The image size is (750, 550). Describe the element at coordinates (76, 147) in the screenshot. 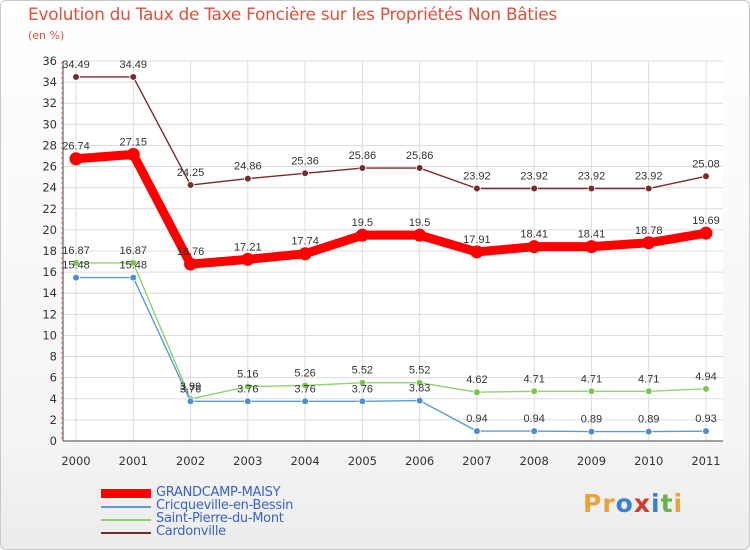

I see `data-label: 26.74` at that location.